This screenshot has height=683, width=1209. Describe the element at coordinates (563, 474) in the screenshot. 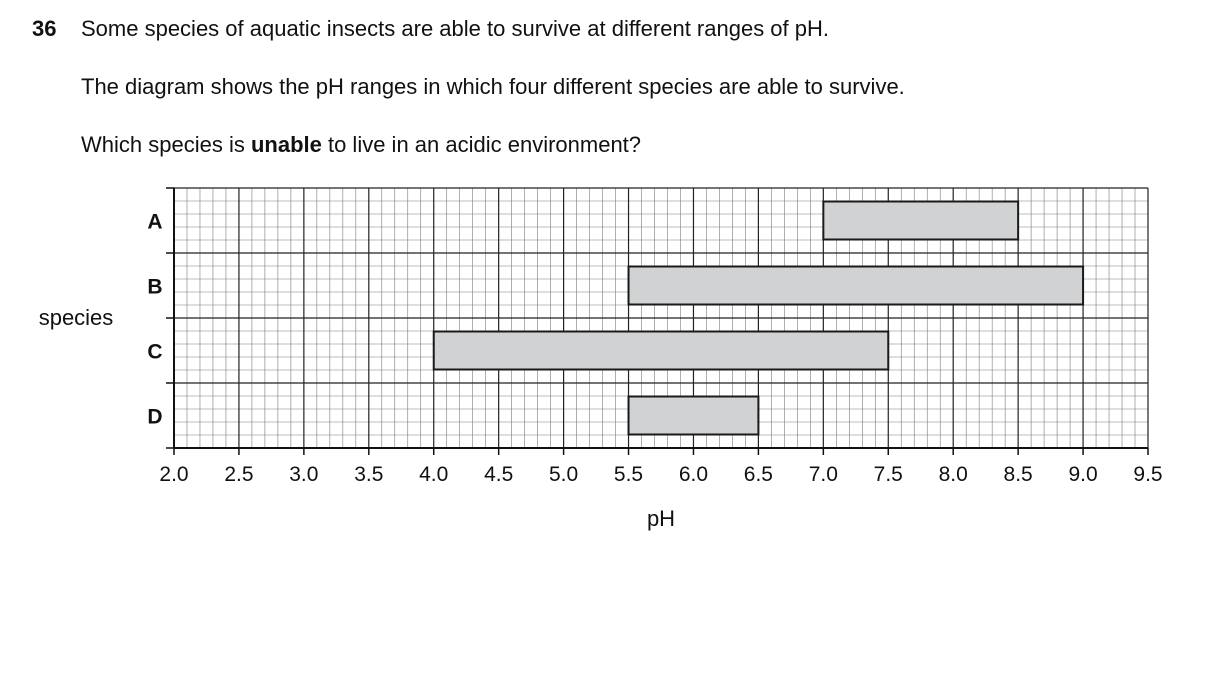

I see `x-tick-label: 5.0` at that location.